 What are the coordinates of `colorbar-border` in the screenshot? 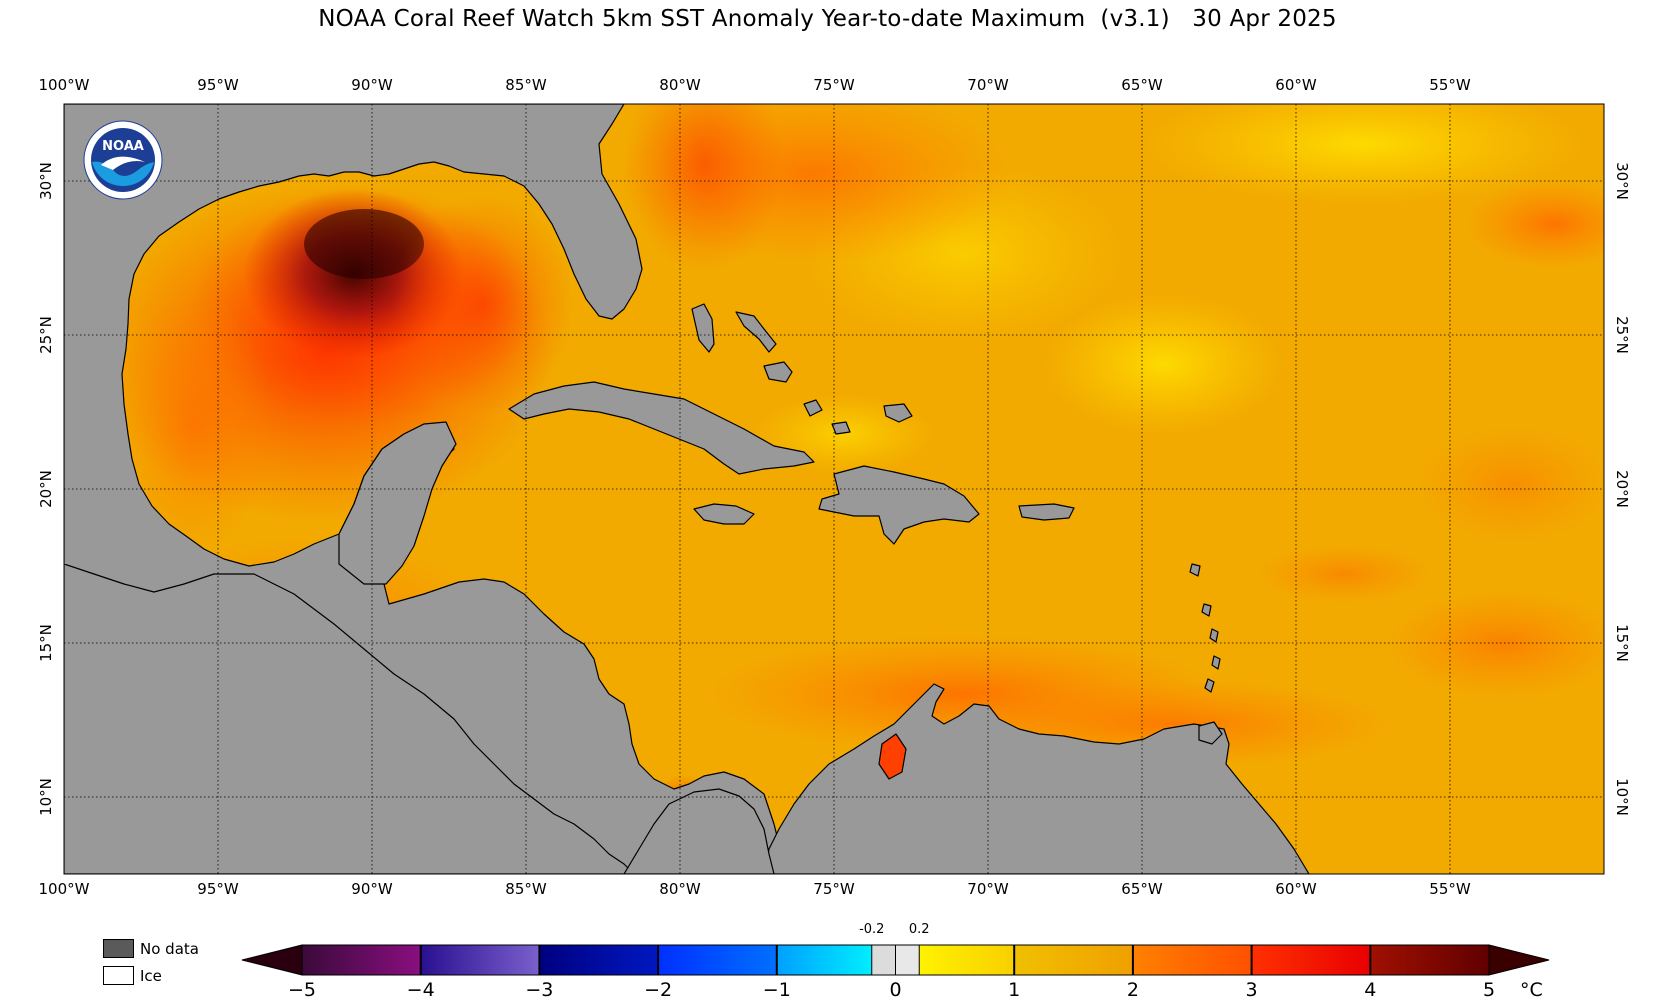 It's located at (895, 960).